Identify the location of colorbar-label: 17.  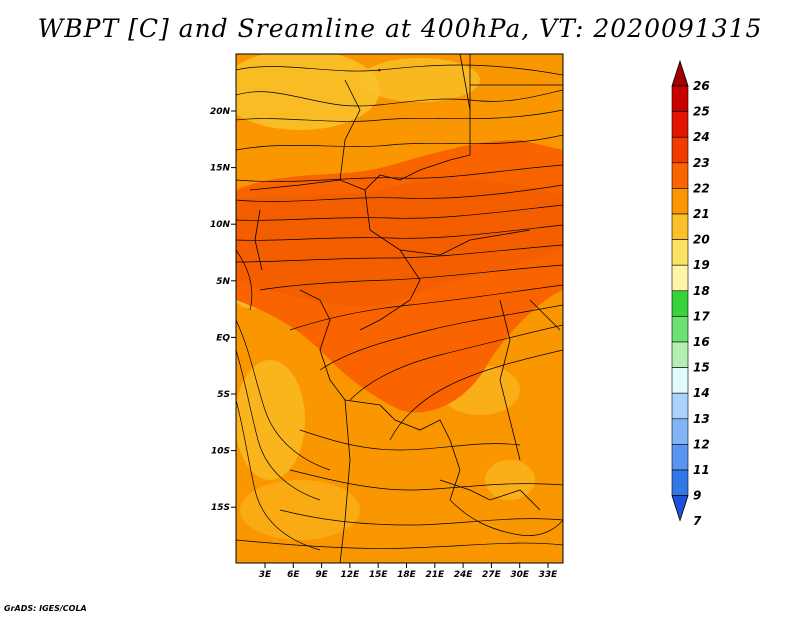
(701, 316).